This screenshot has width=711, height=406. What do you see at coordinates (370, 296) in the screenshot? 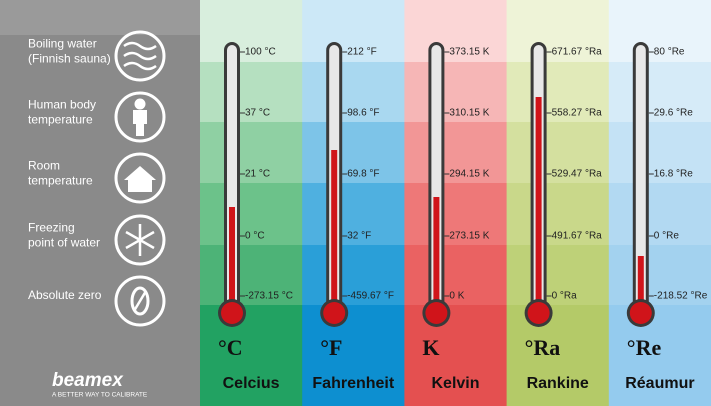
I see `value: -459.67 °F` at bounding box center [370, 296].